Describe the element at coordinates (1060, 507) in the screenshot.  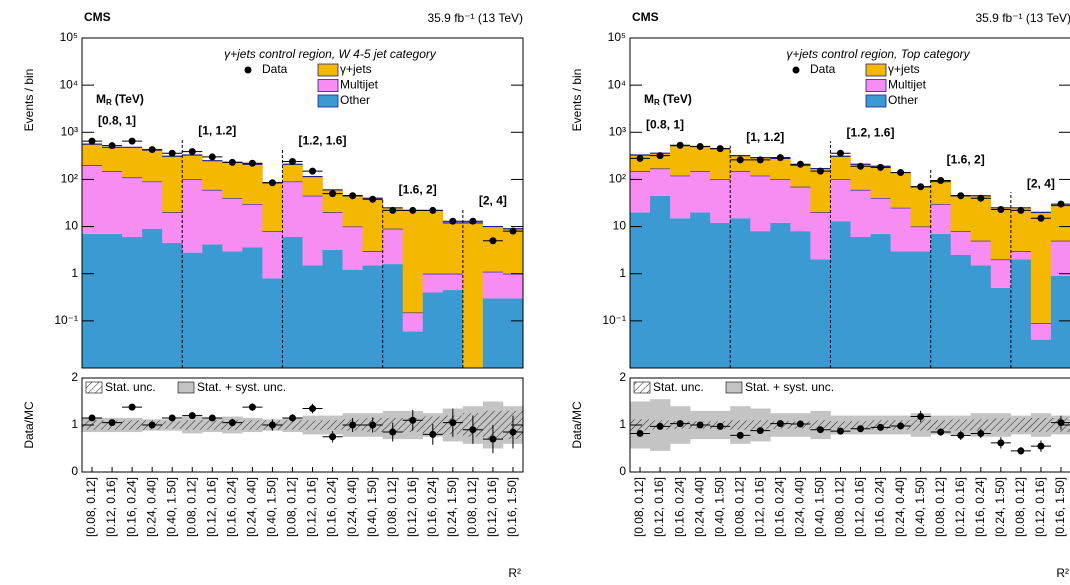
I see `x-tick-label: [0.16, 1.50]` at that location.